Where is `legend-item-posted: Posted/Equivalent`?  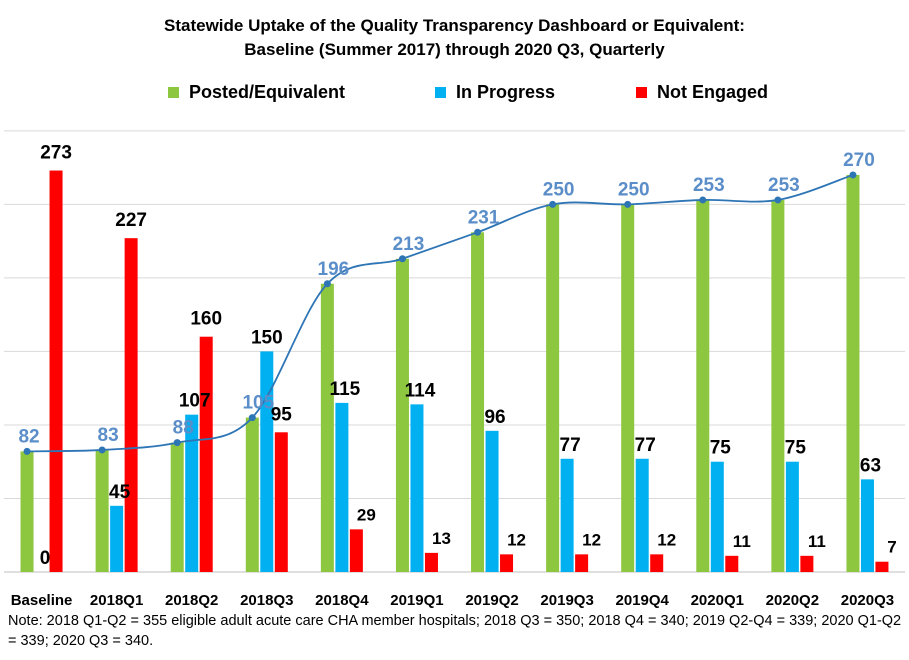 legend-item-posted: Posted/Equivalent is located at coordinates (256, 92).